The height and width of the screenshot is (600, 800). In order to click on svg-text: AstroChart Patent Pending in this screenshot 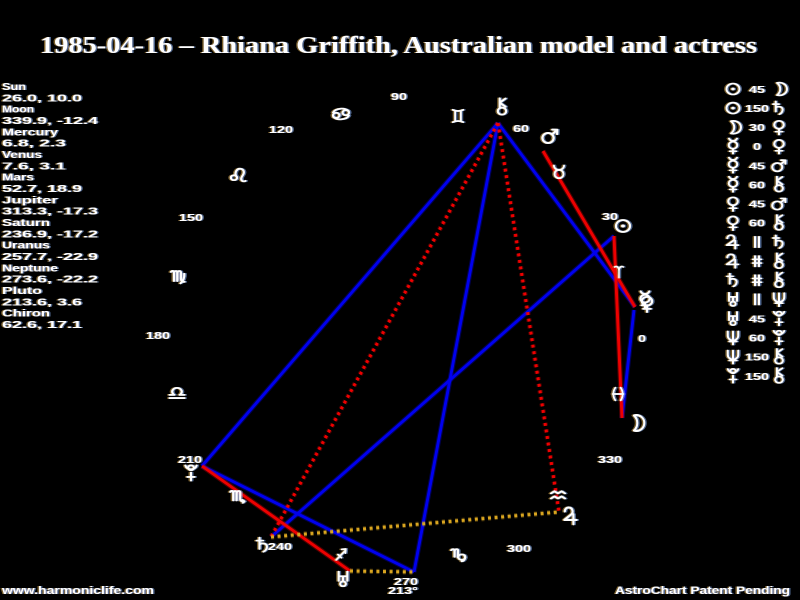, I will do `click(702, 590)`.